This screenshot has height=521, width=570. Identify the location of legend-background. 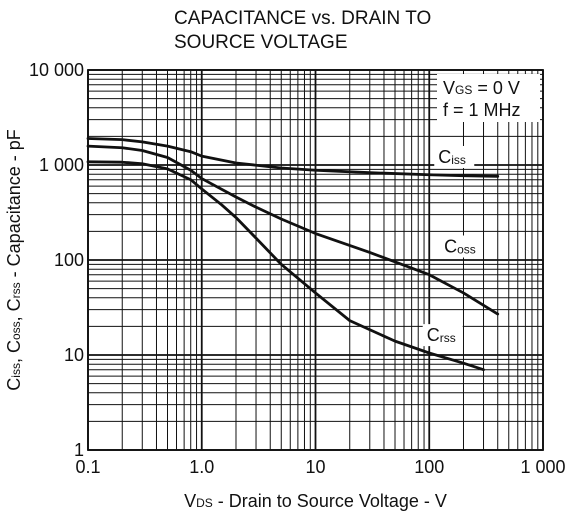
(488, 98).